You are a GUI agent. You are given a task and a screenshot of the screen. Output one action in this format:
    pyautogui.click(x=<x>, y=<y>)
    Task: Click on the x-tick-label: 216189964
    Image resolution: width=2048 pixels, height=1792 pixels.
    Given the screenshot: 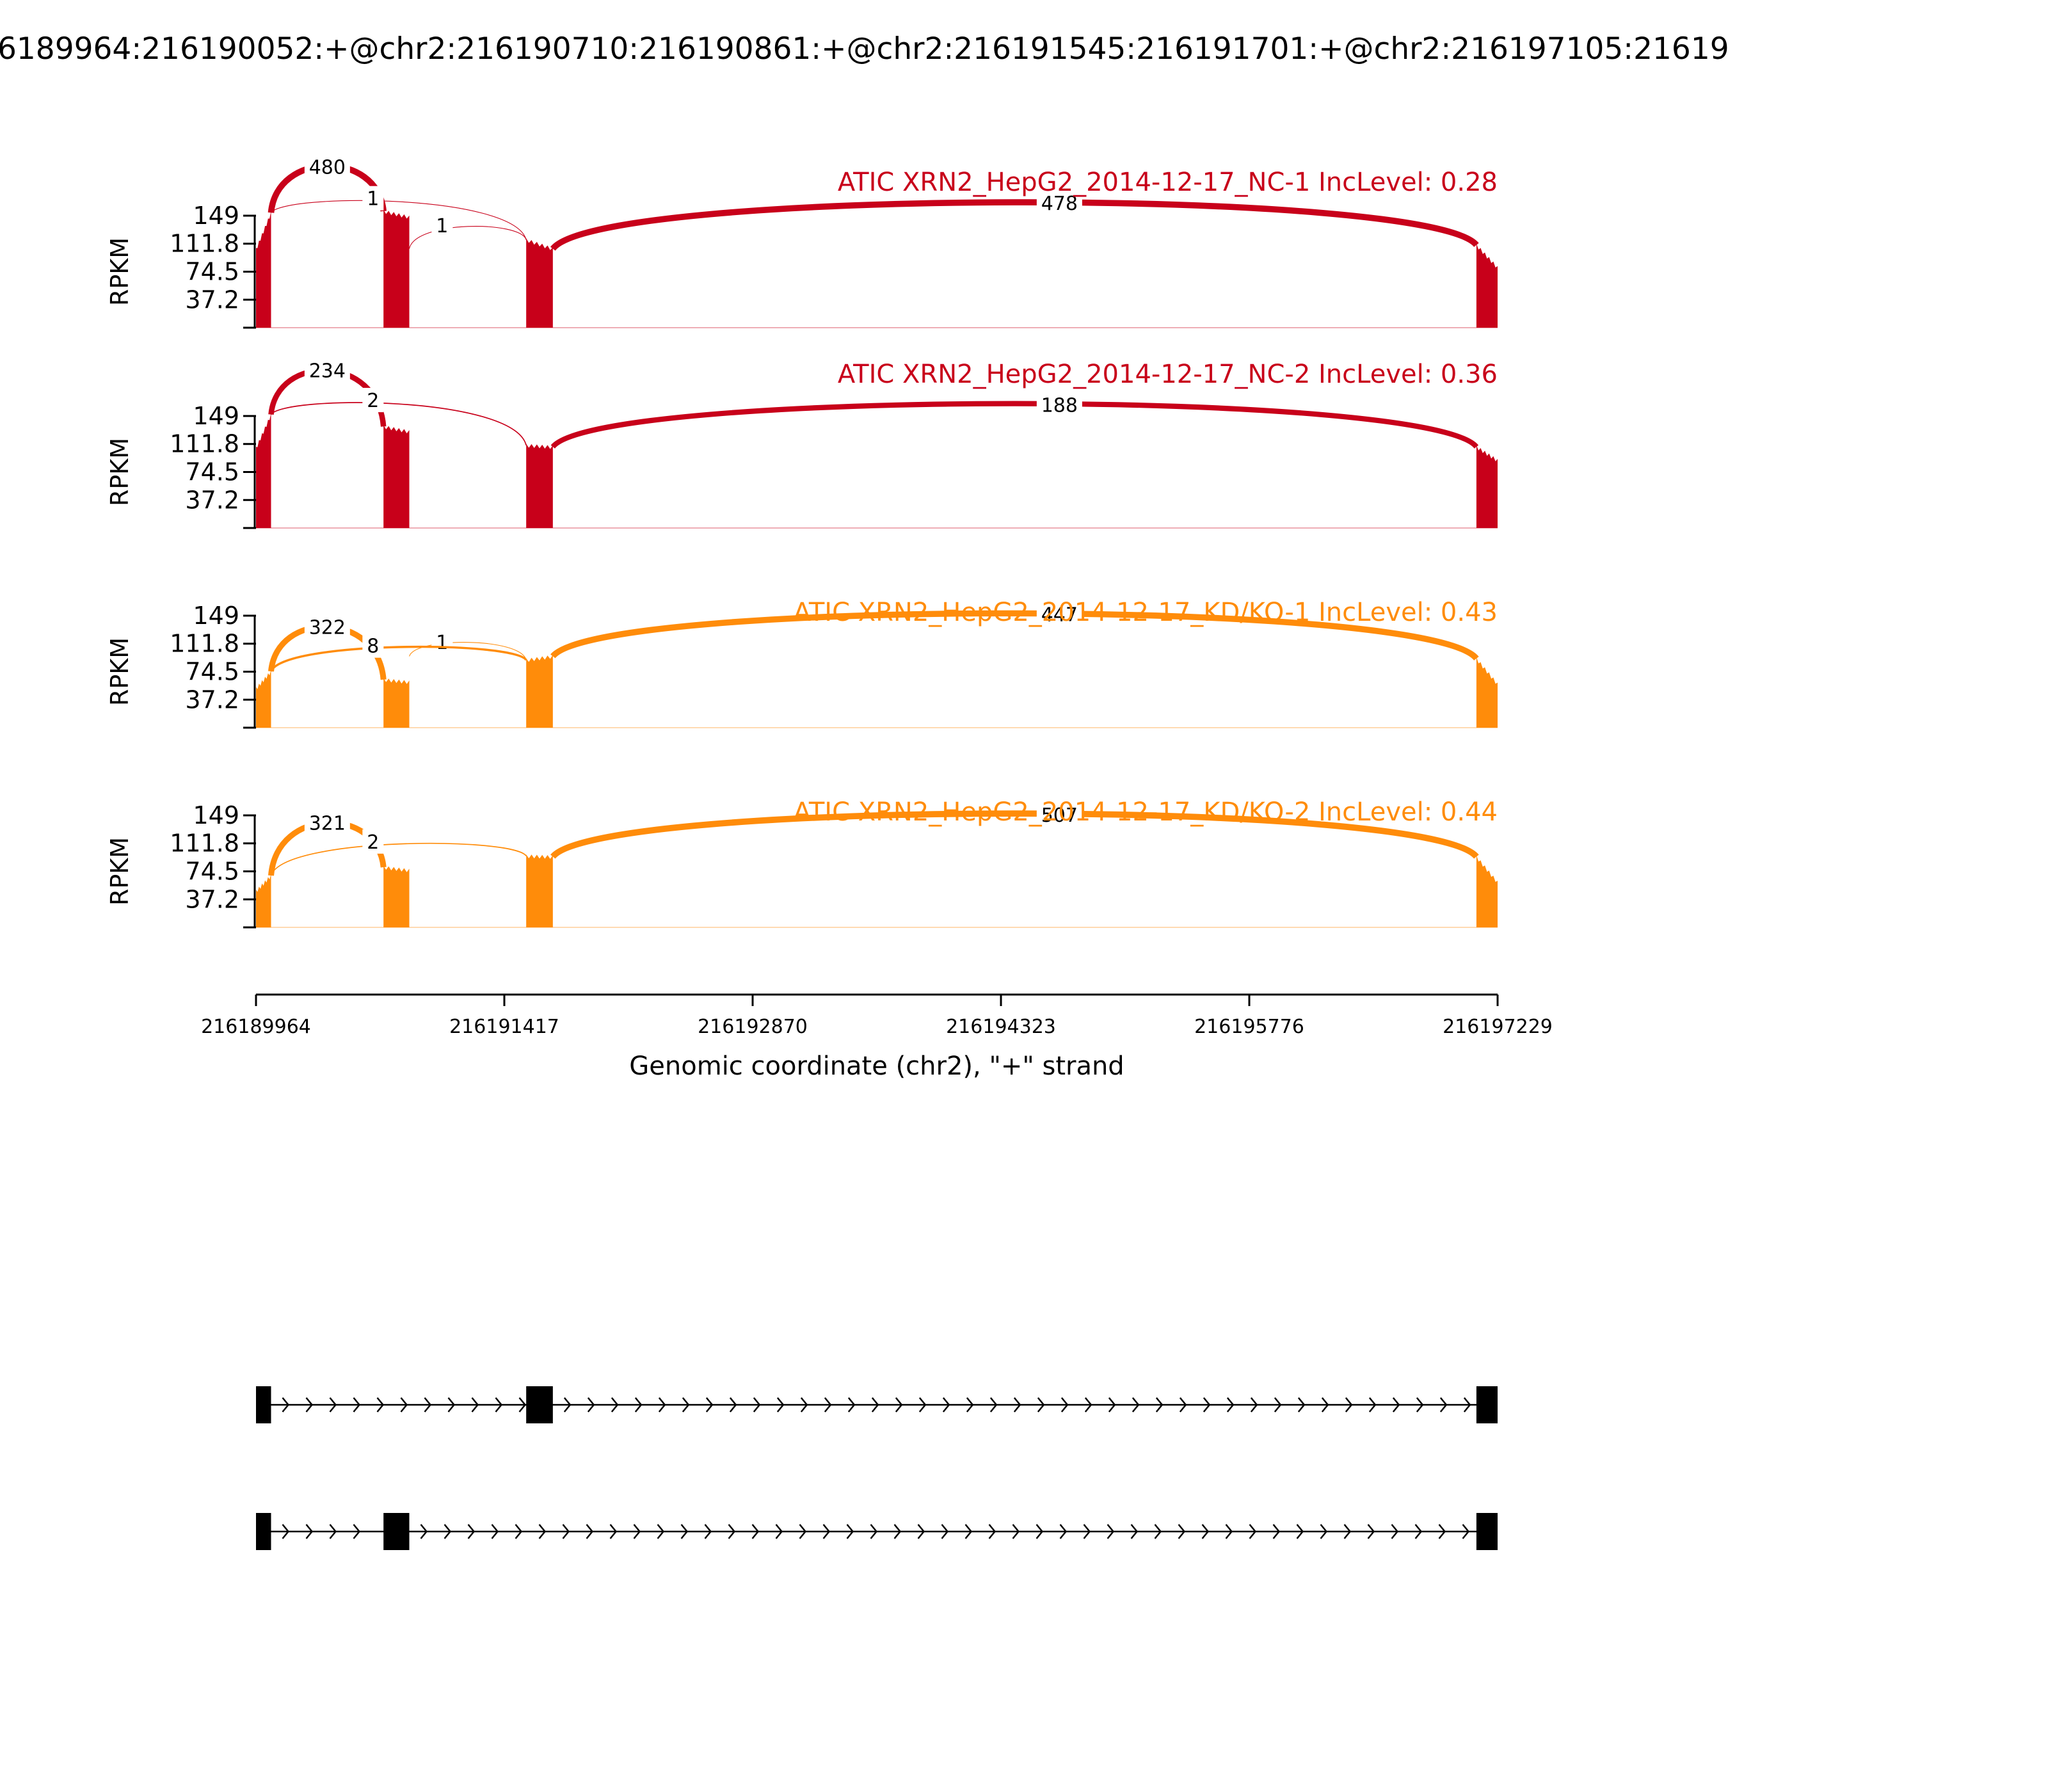 What is the action you would take?
    pyautogui.click(x=256, y=1027)
    